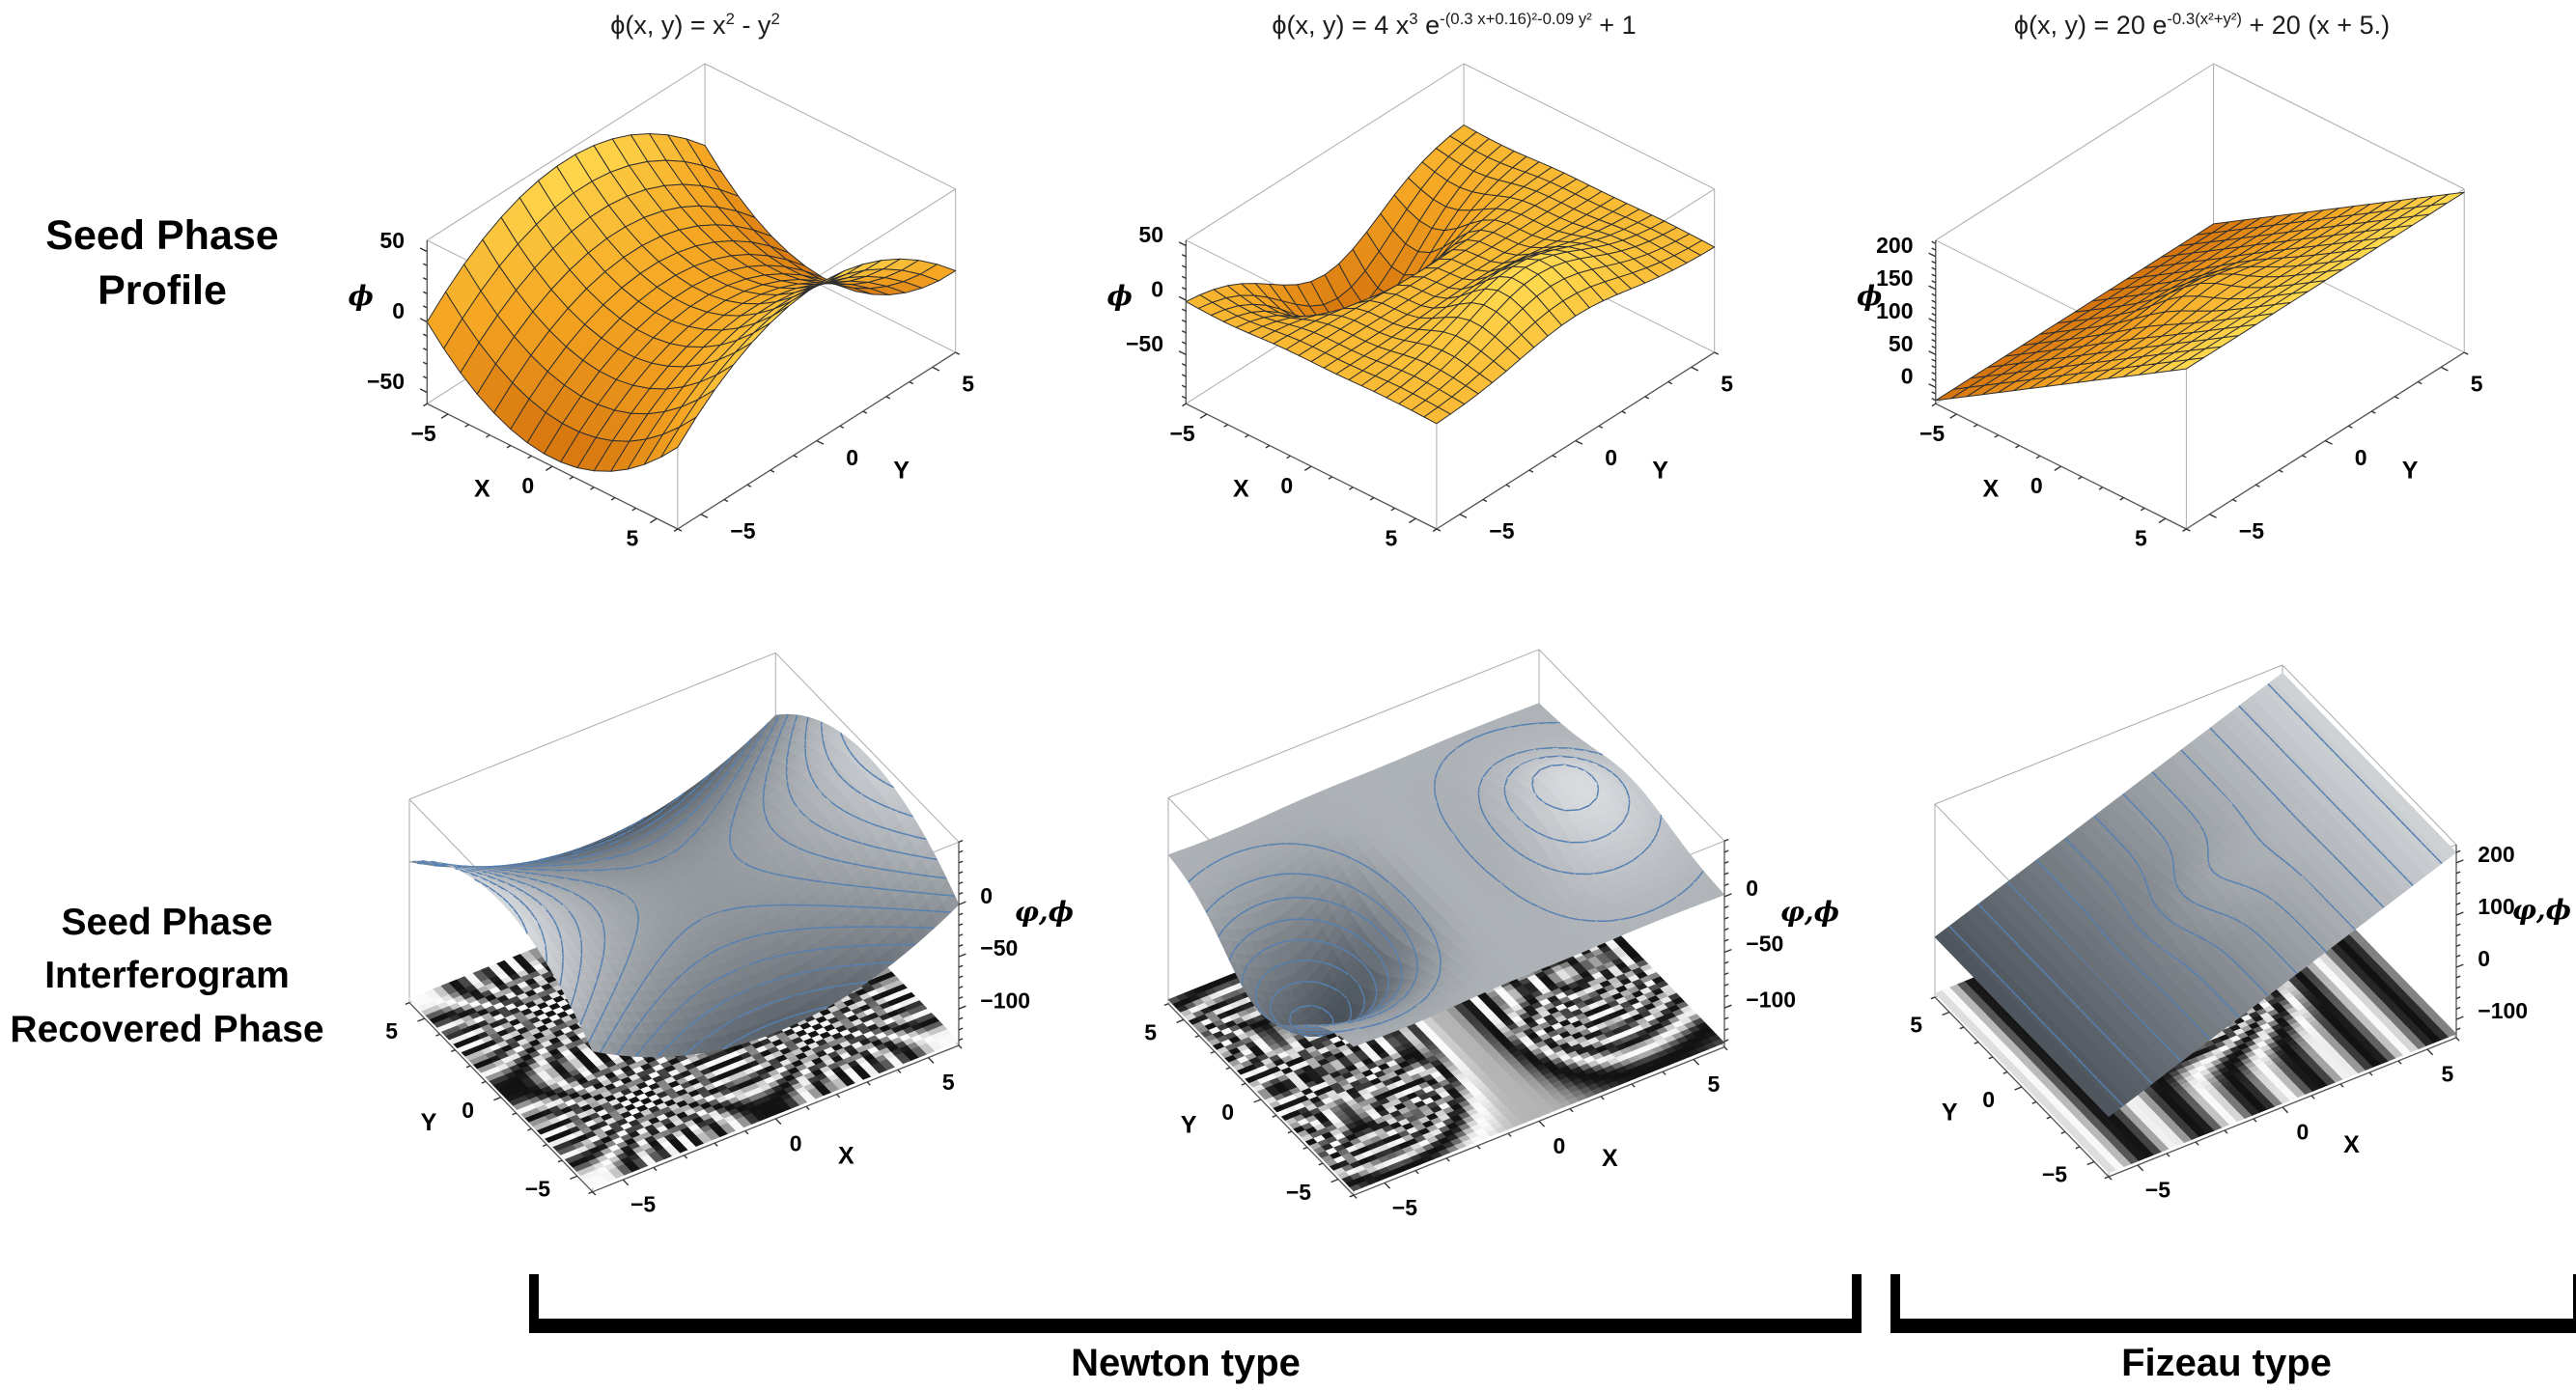 This screenshot has width=2576, height=1391. What do you see at coordinates (700, 964) in the screenshot?
I see `plot-cell-recovered-1: −5 0 5 X 5 0 −5 Y 0 −50 −100 φ,ϕ` at bounding box center [700, 964].